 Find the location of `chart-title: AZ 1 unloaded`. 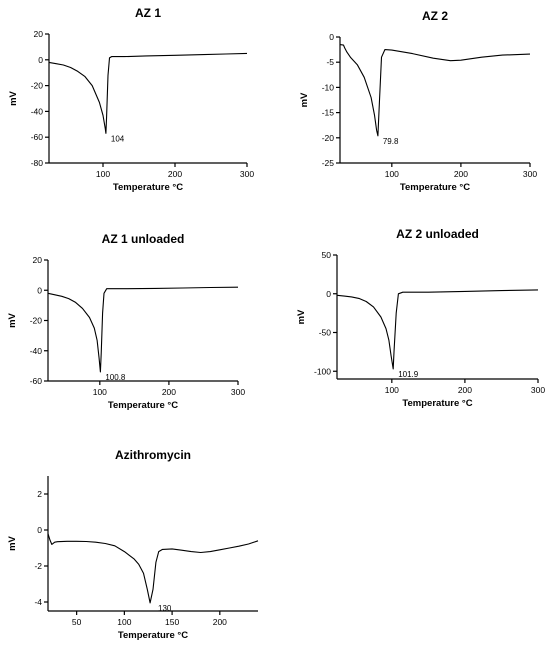

chart-title: AZ 1 unloaded is located at coordinates (143, 239).